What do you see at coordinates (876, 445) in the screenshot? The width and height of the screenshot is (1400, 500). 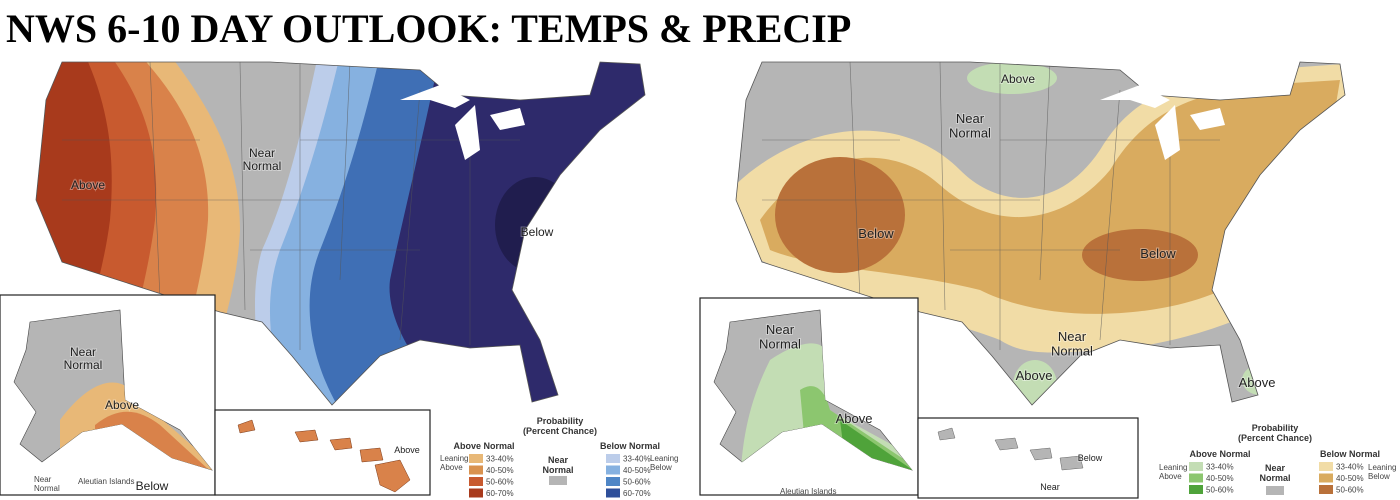 I see `map-shape` at bounding box center [876, 445].